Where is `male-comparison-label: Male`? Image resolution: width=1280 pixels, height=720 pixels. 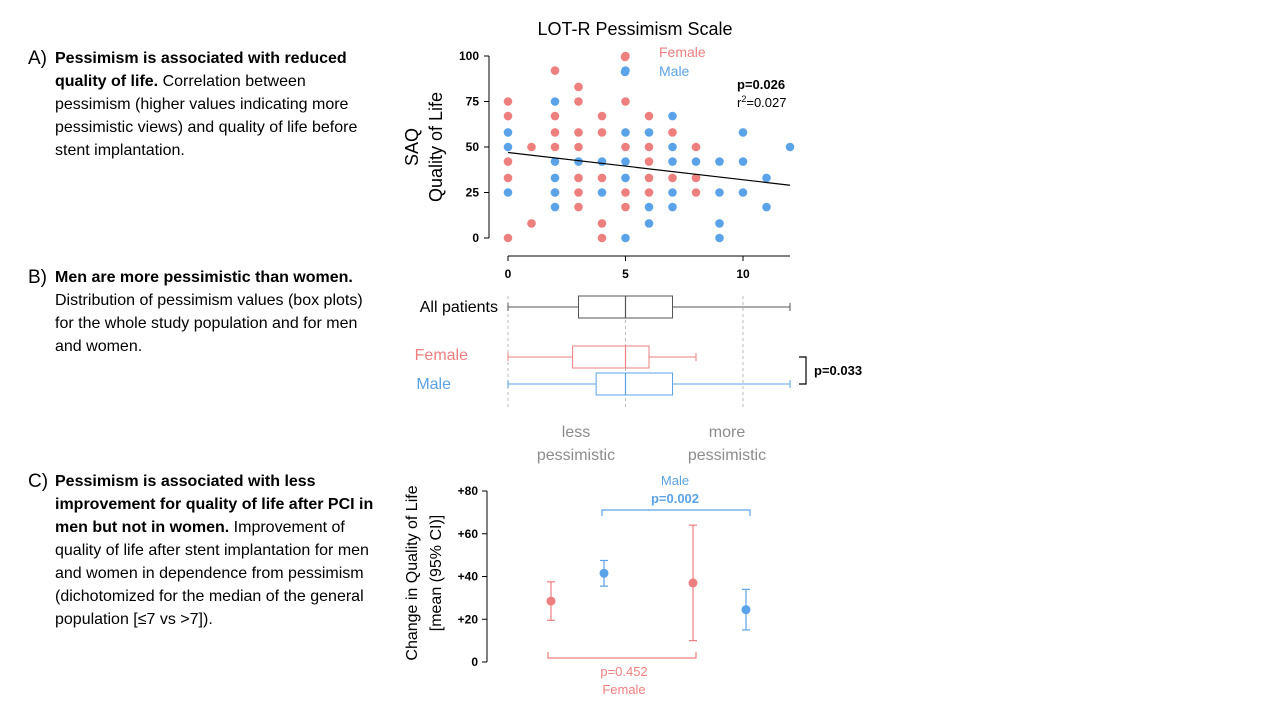
male-comparison-label: Male is located at coordinates (675, 480).